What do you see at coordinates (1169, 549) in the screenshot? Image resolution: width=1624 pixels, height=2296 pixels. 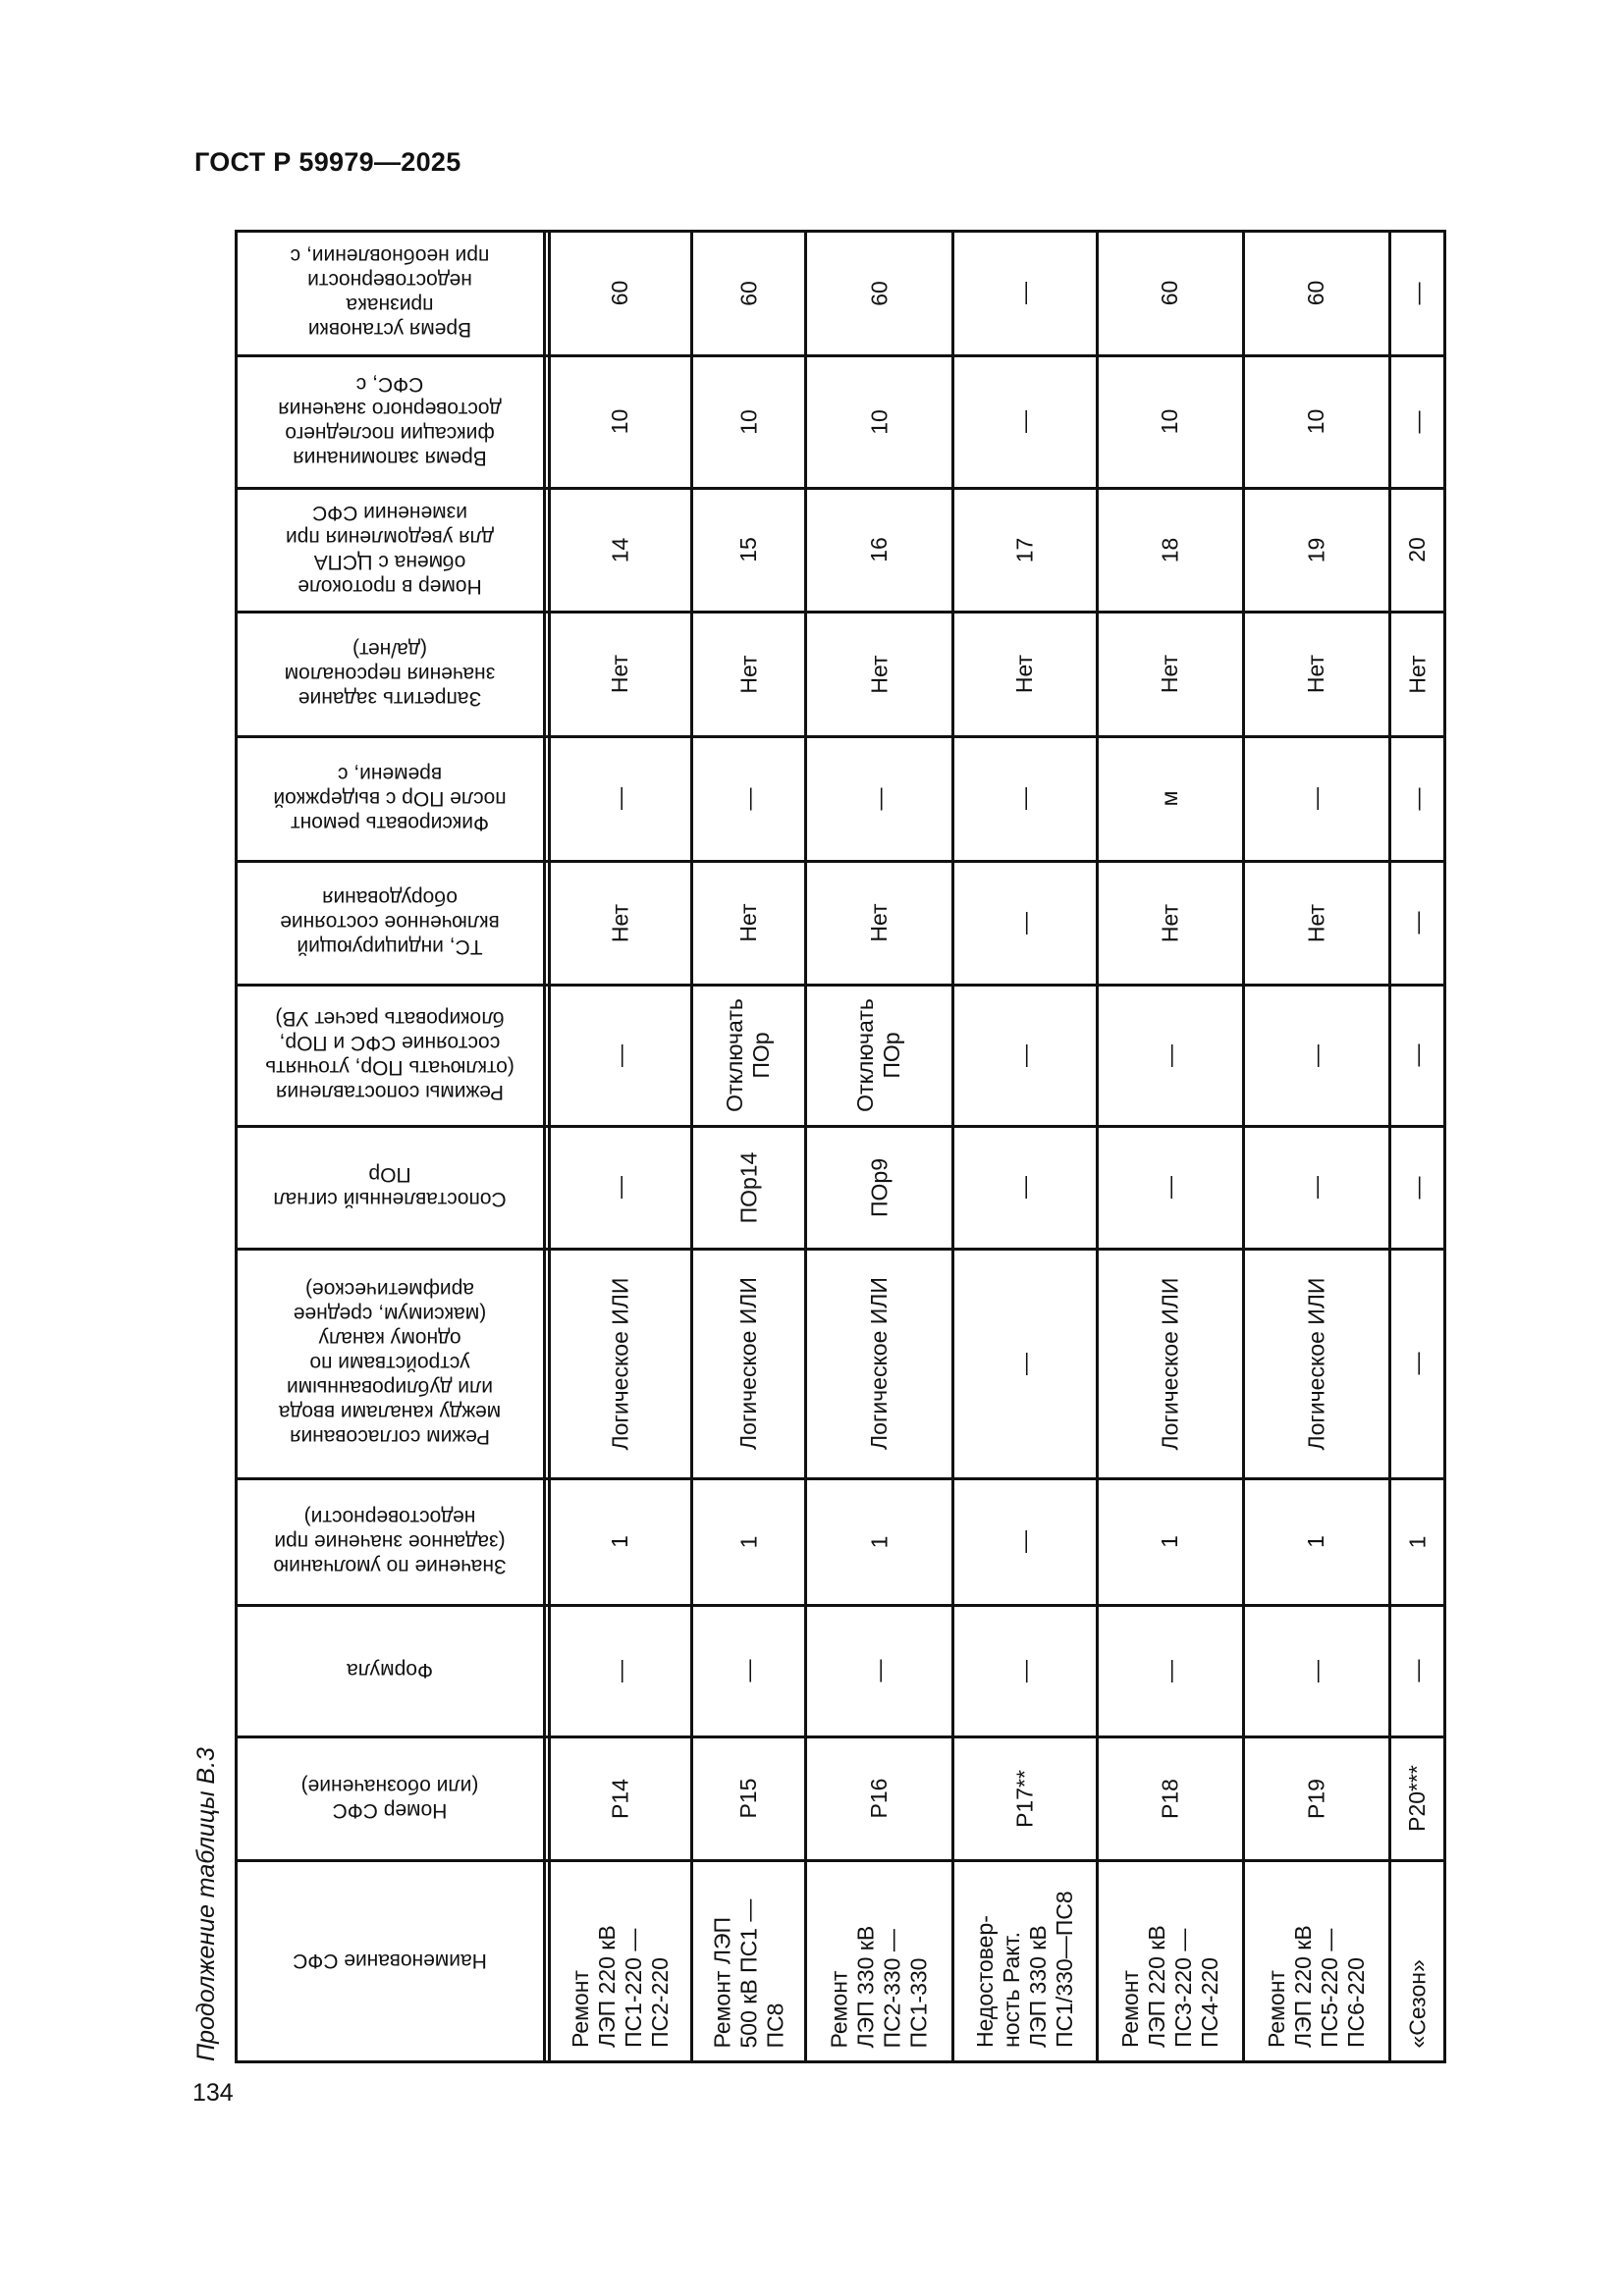 I see `cell-text: 18` at bounding box center [1169, 549].